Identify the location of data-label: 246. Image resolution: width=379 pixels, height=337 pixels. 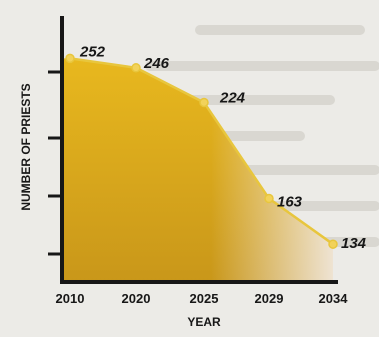
(156, 63).